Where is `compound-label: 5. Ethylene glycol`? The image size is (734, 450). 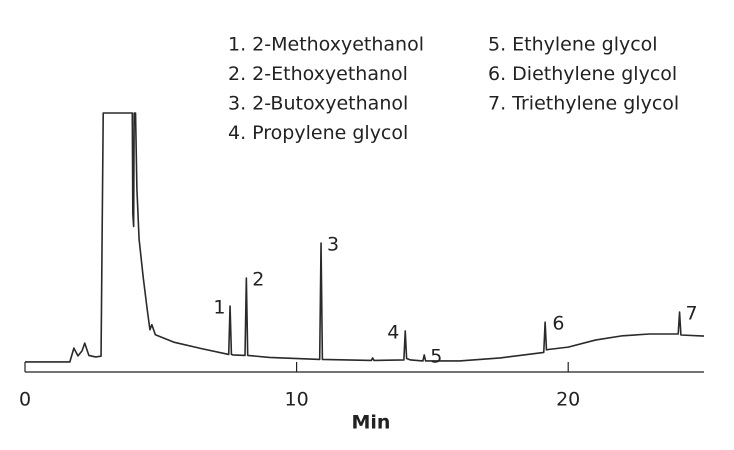 compound-label: 5. Ethylene glycol is located at coordinates (573, 45).